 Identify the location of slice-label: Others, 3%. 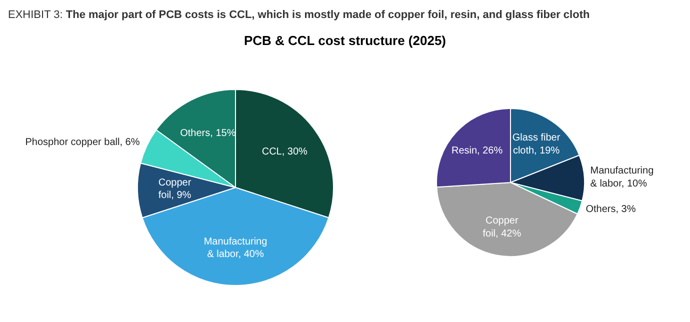
(611, 210).